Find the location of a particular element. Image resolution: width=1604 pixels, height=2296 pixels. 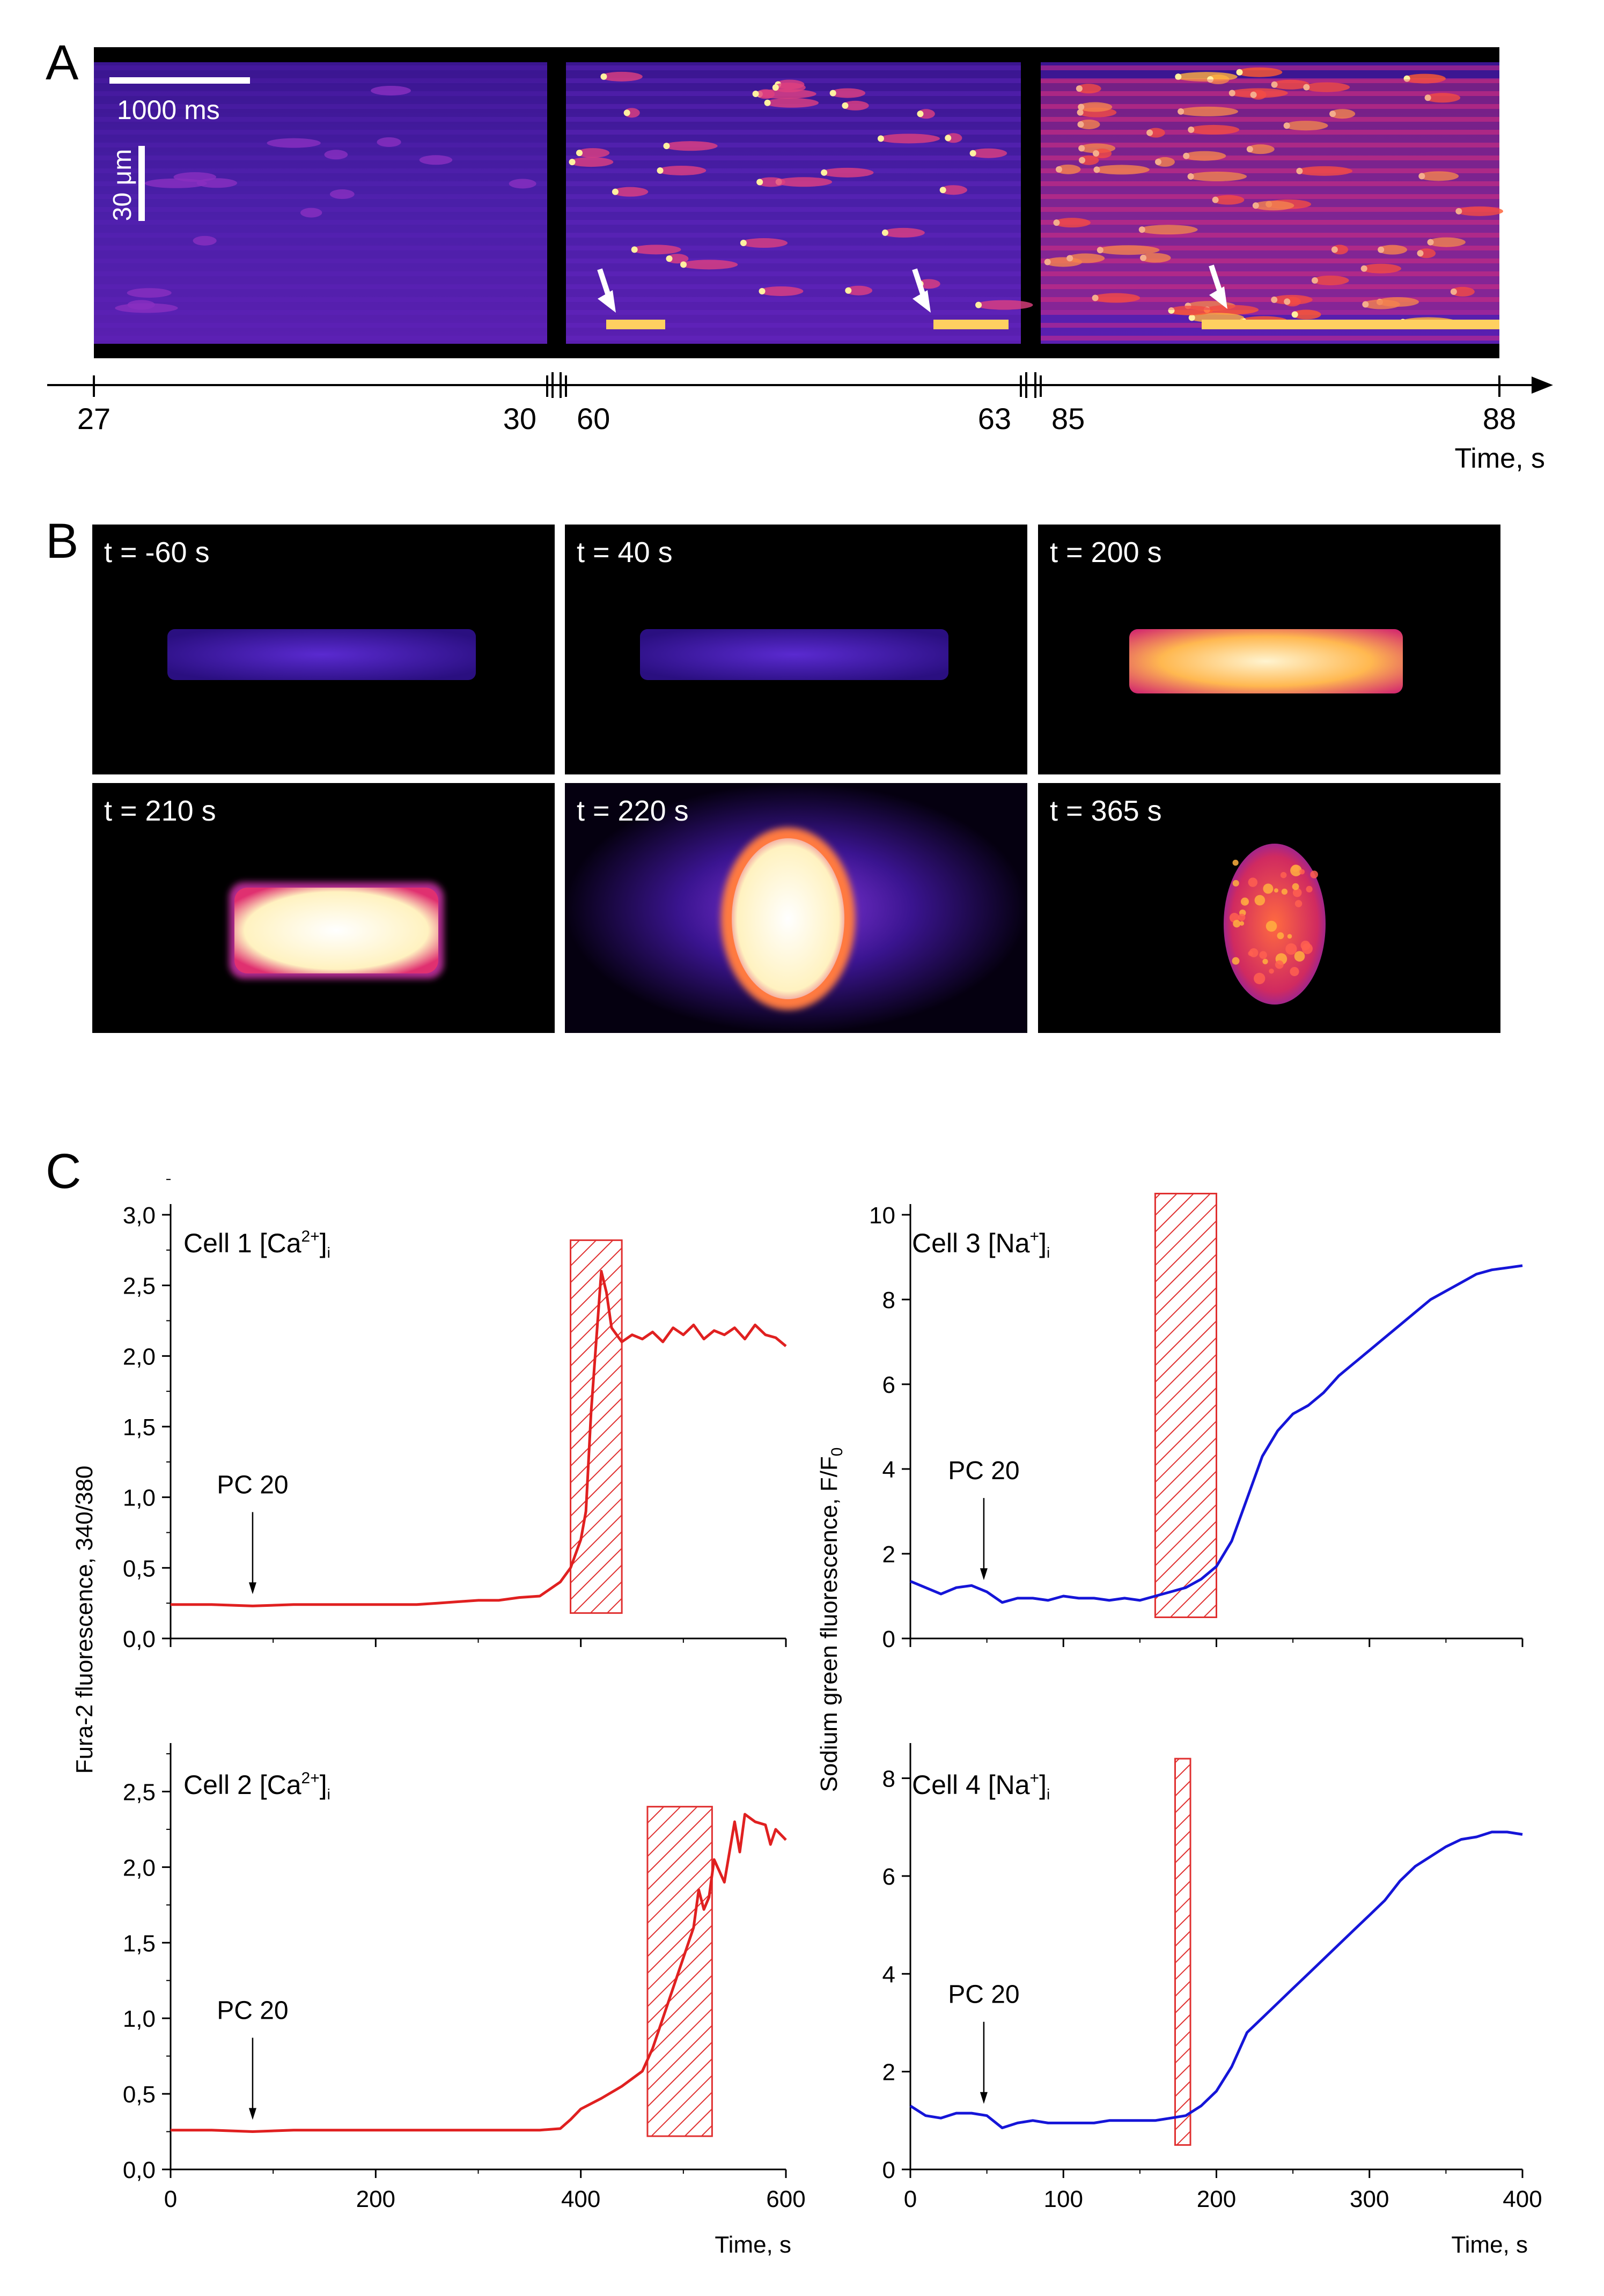

y-tick-label: 3,0 is located at coordinates (139, 1216).